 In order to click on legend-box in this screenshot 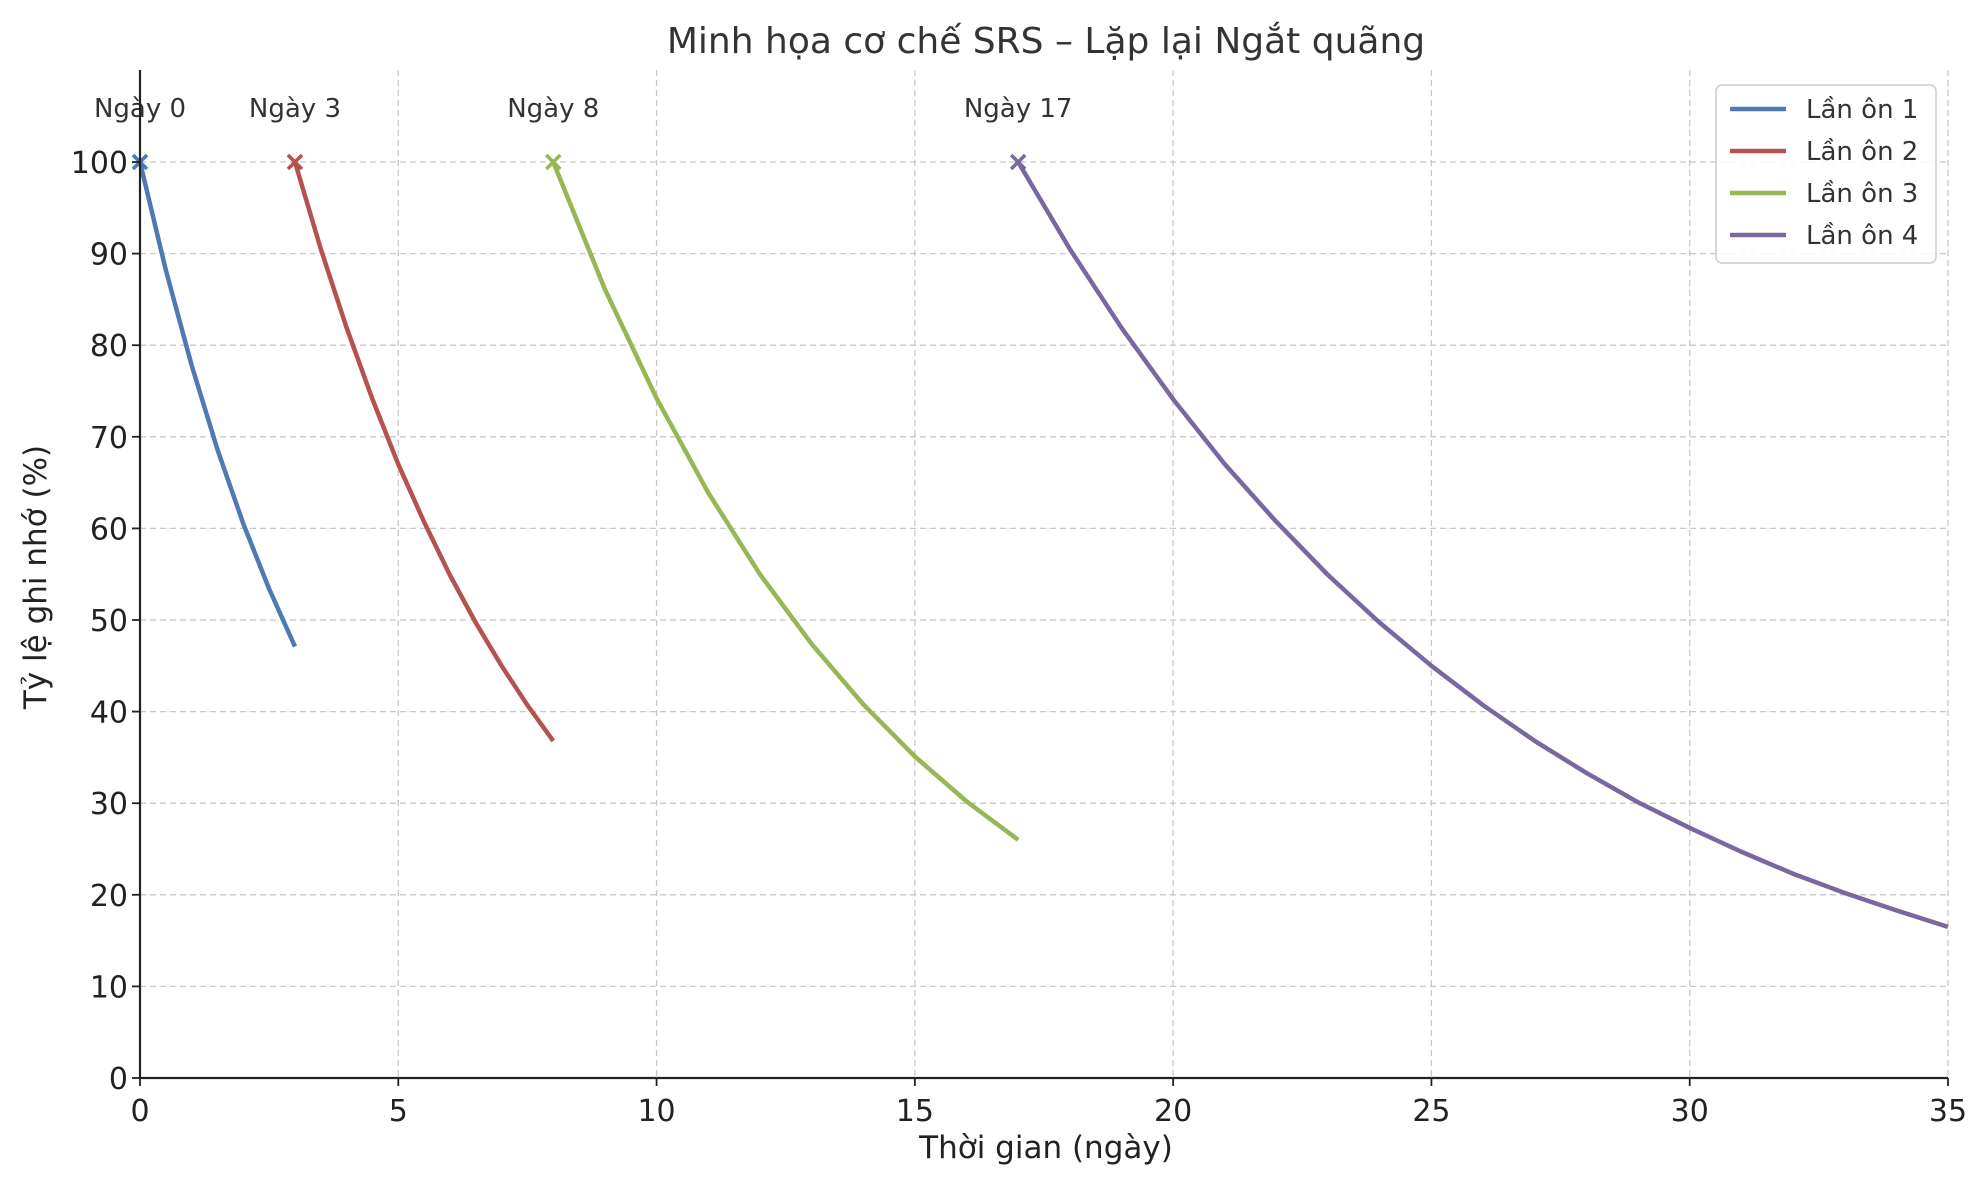, I will do `click(1826, 174)`.